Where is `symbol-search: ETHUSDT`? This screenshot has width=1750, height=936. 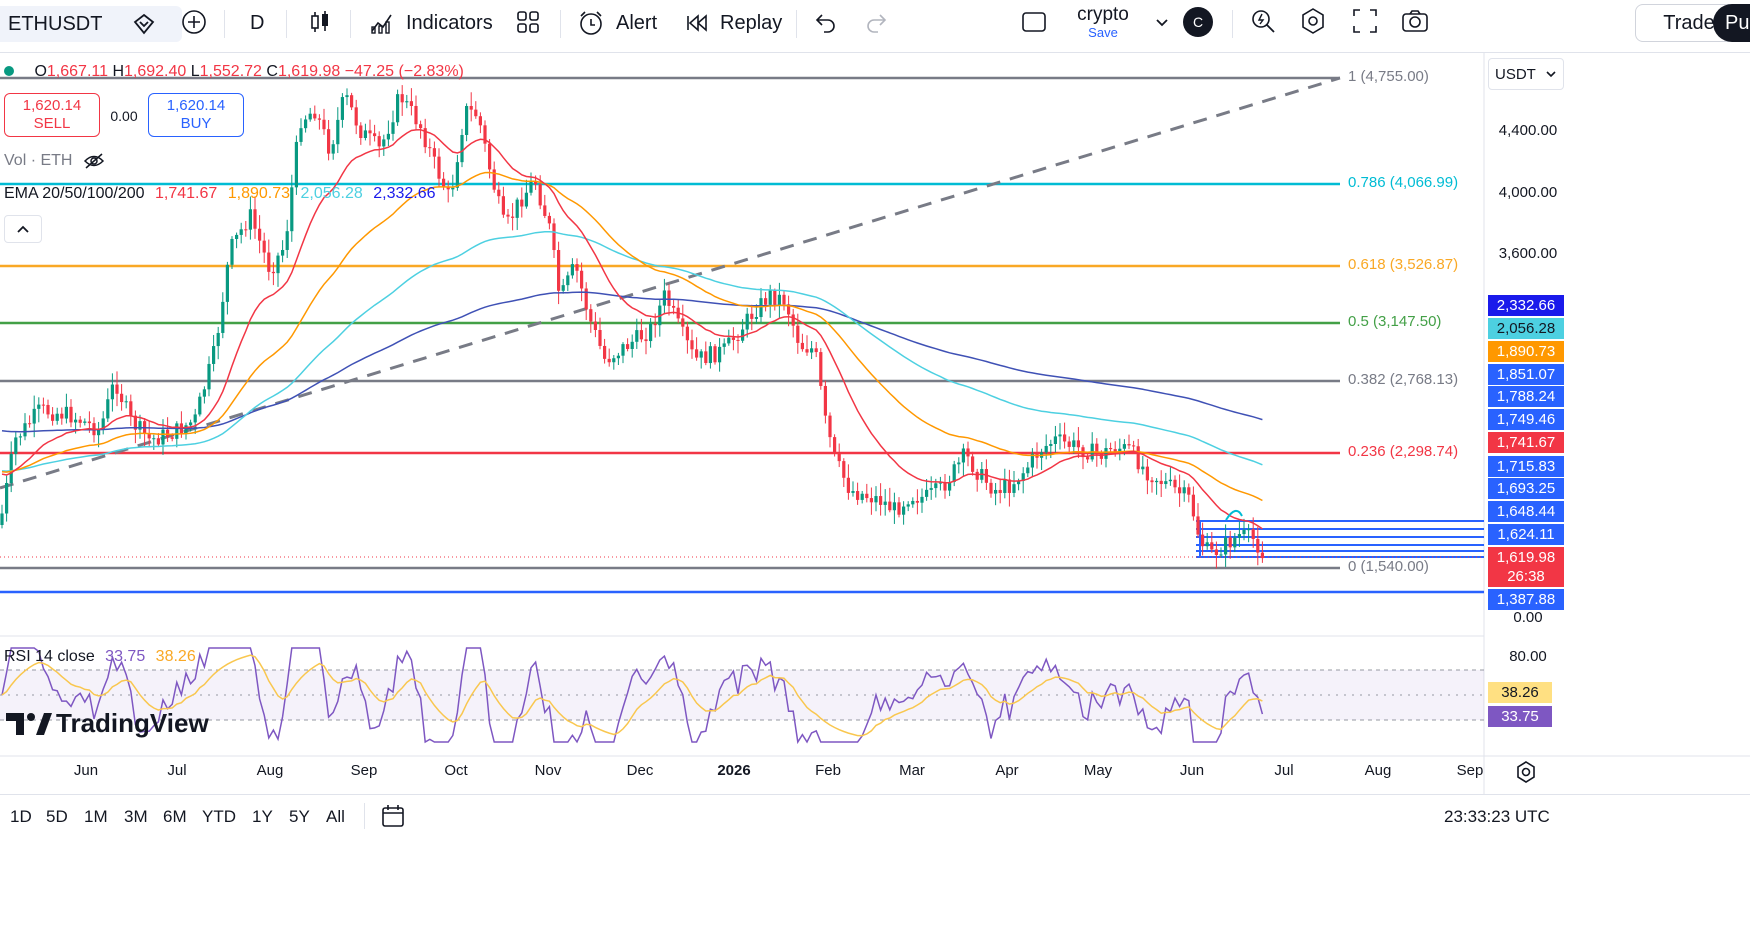 symbol-search: ETHUSDT is located at coordinates (91, 24).